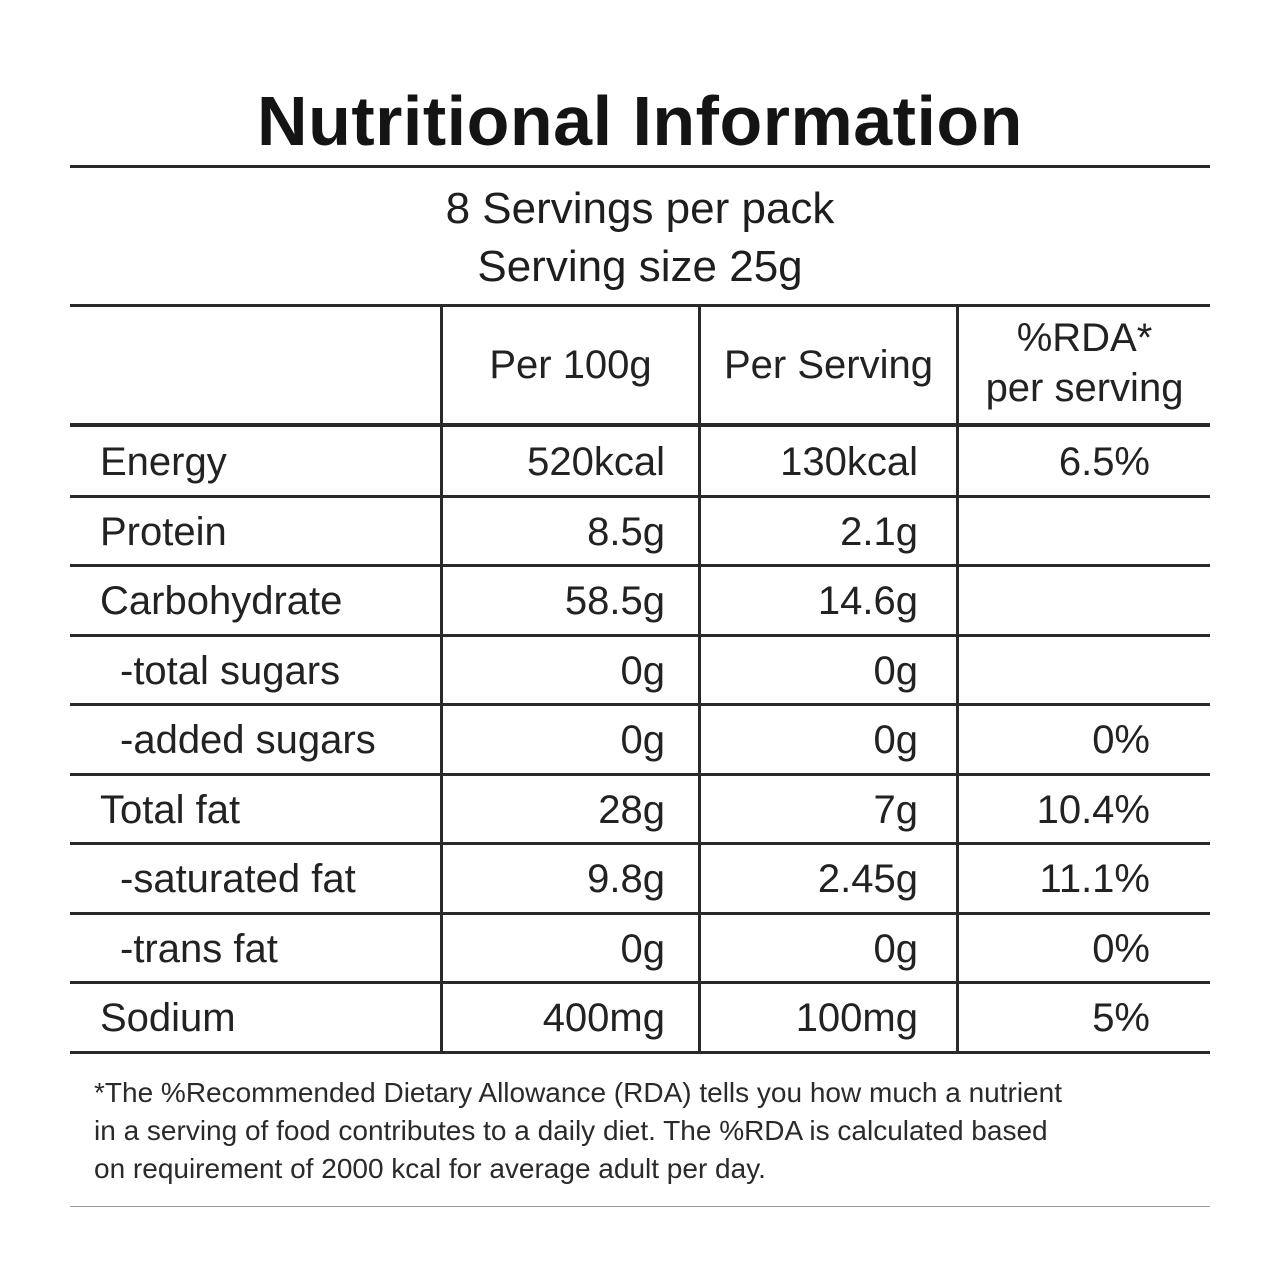 The width and height of the screenshot is (1280, 1280). Describe the element at coordinates (1104, 462) in the screenshot. I see `value-rda: 6.5%` at that location.